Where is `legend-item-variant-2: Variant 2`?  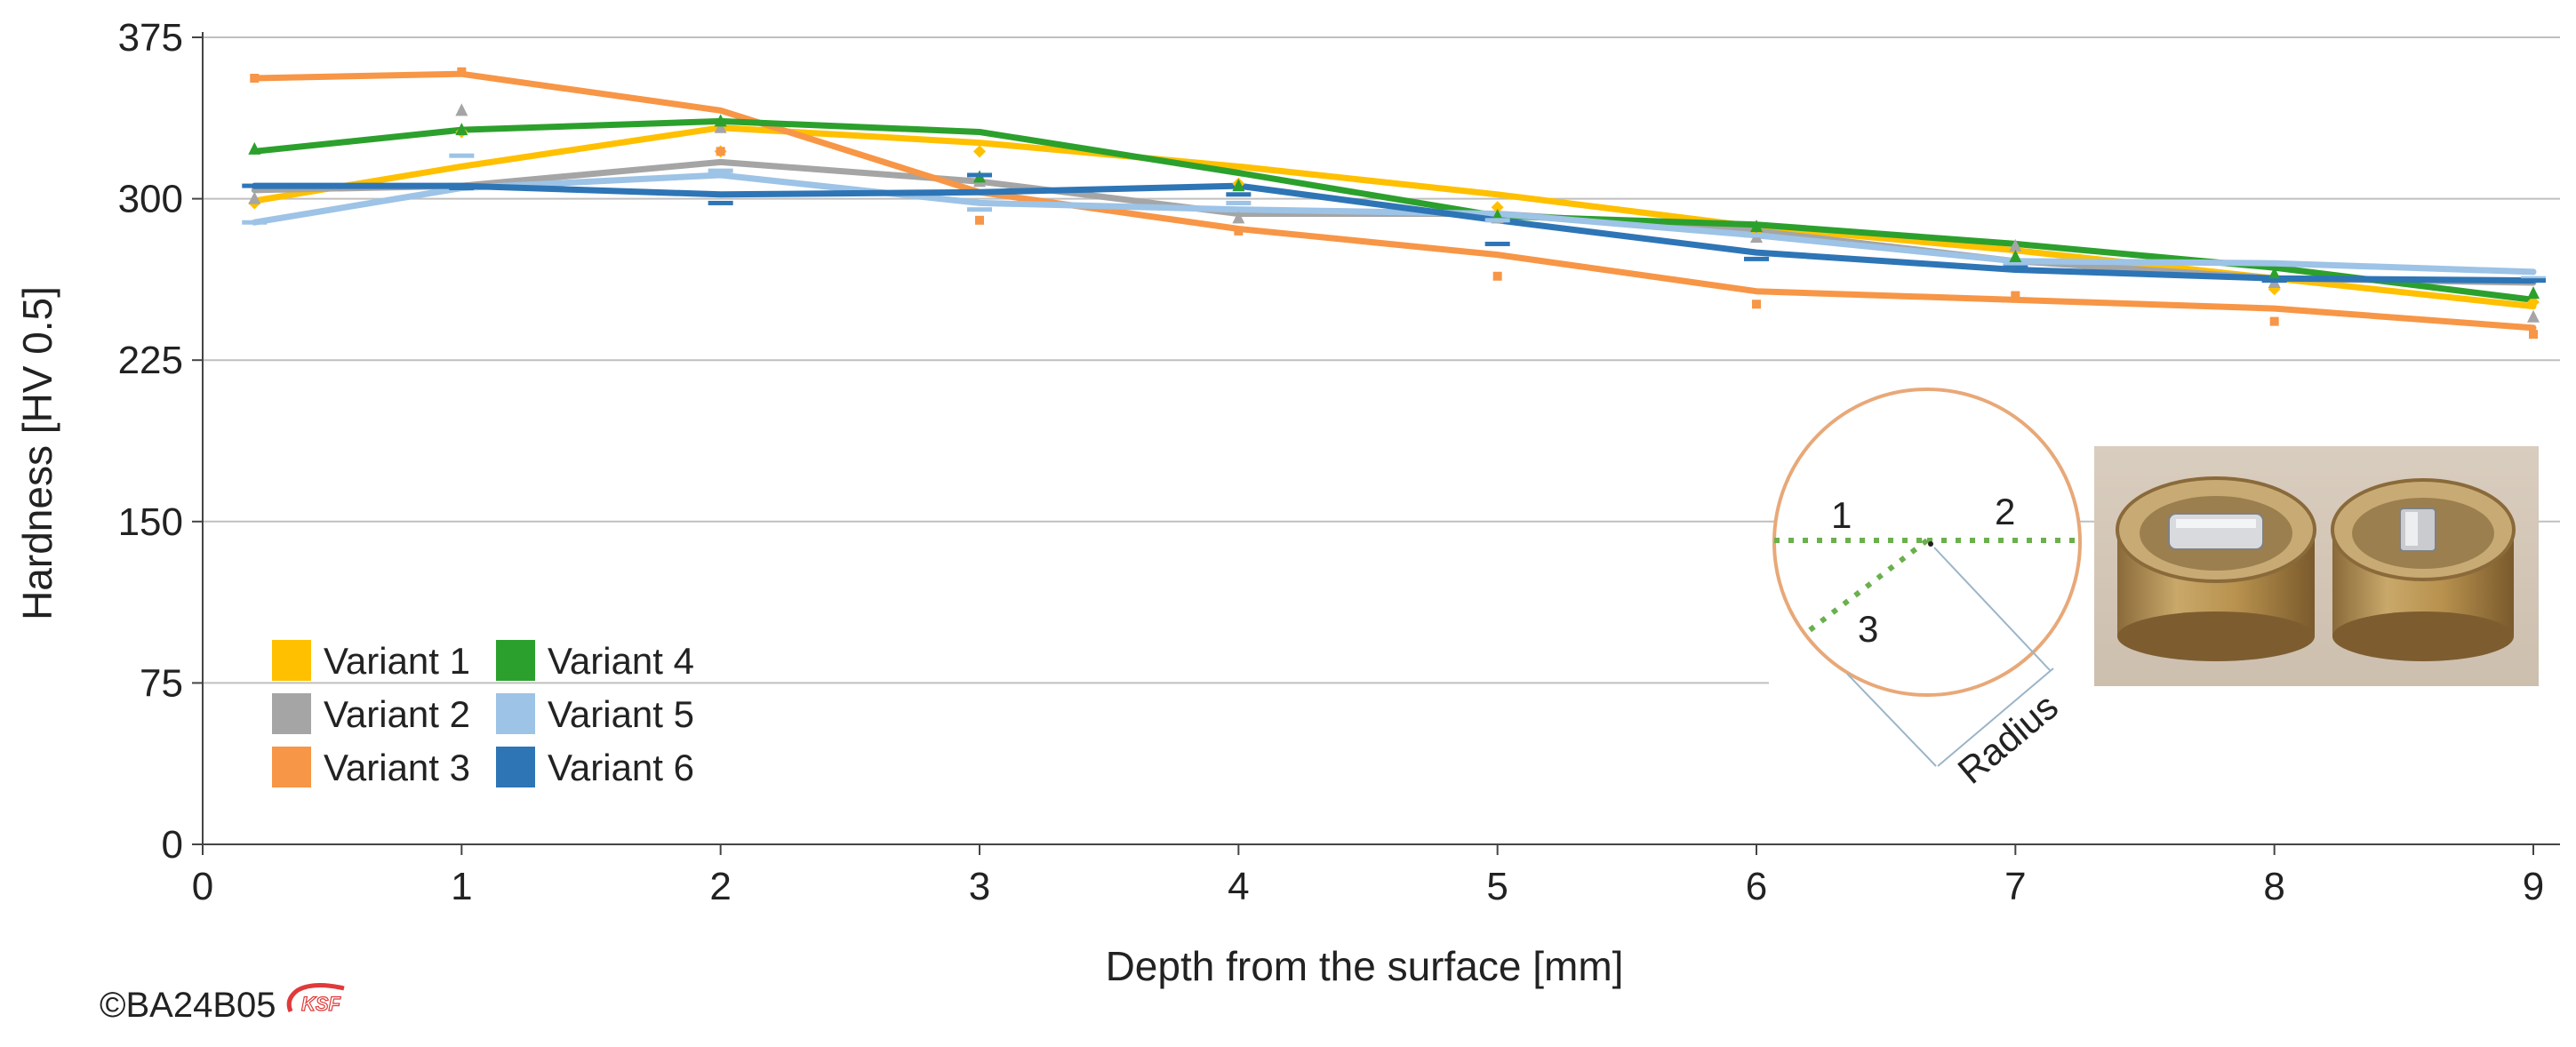
legend-item-variant-2: Variant 2 is located at coordinates (371, 714).